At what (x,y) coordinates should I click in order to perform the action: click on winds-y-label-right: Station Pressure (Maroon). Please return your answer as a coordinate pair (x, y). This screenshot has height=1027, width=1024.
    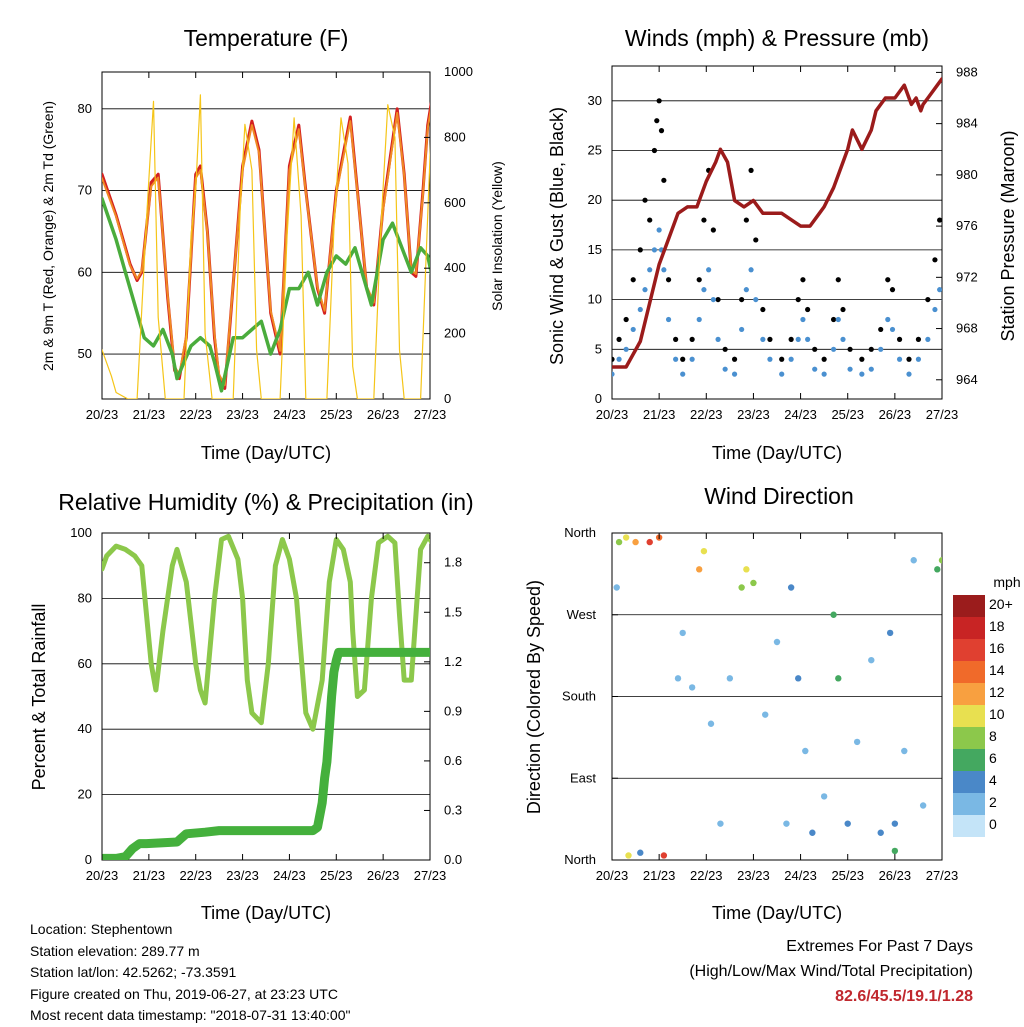
    Looking at the image, I should click on (1008, 235).